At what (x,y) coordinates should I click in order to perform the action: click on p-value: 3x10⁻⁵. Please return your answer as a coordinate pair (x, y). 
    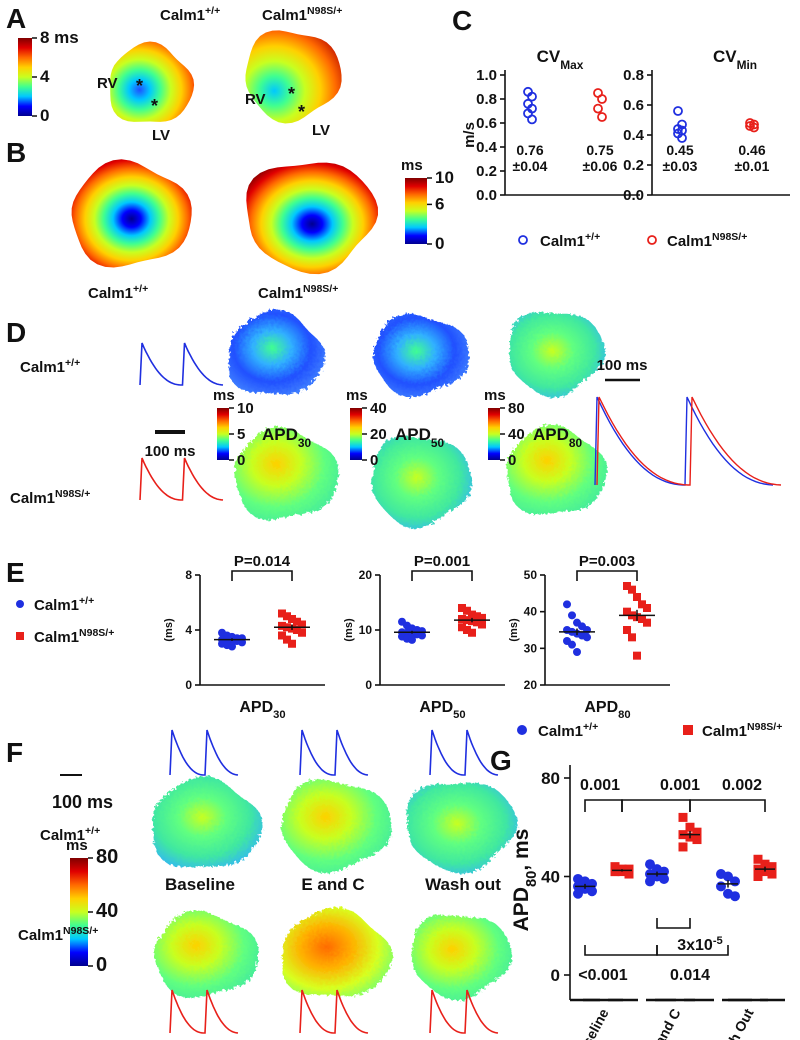
    Looking at the image, I should click on (700, 944).